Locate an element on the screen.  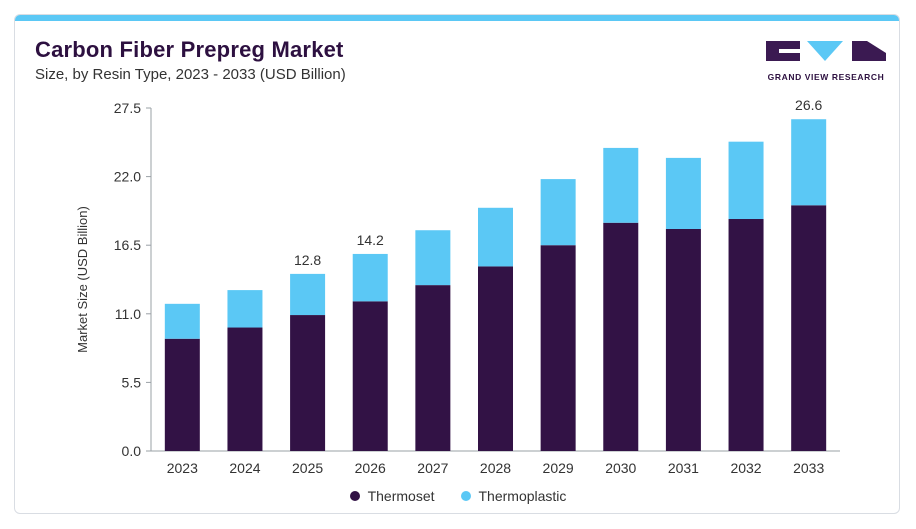
x-tick-label: 2029 is located at coordinates (558, 468).